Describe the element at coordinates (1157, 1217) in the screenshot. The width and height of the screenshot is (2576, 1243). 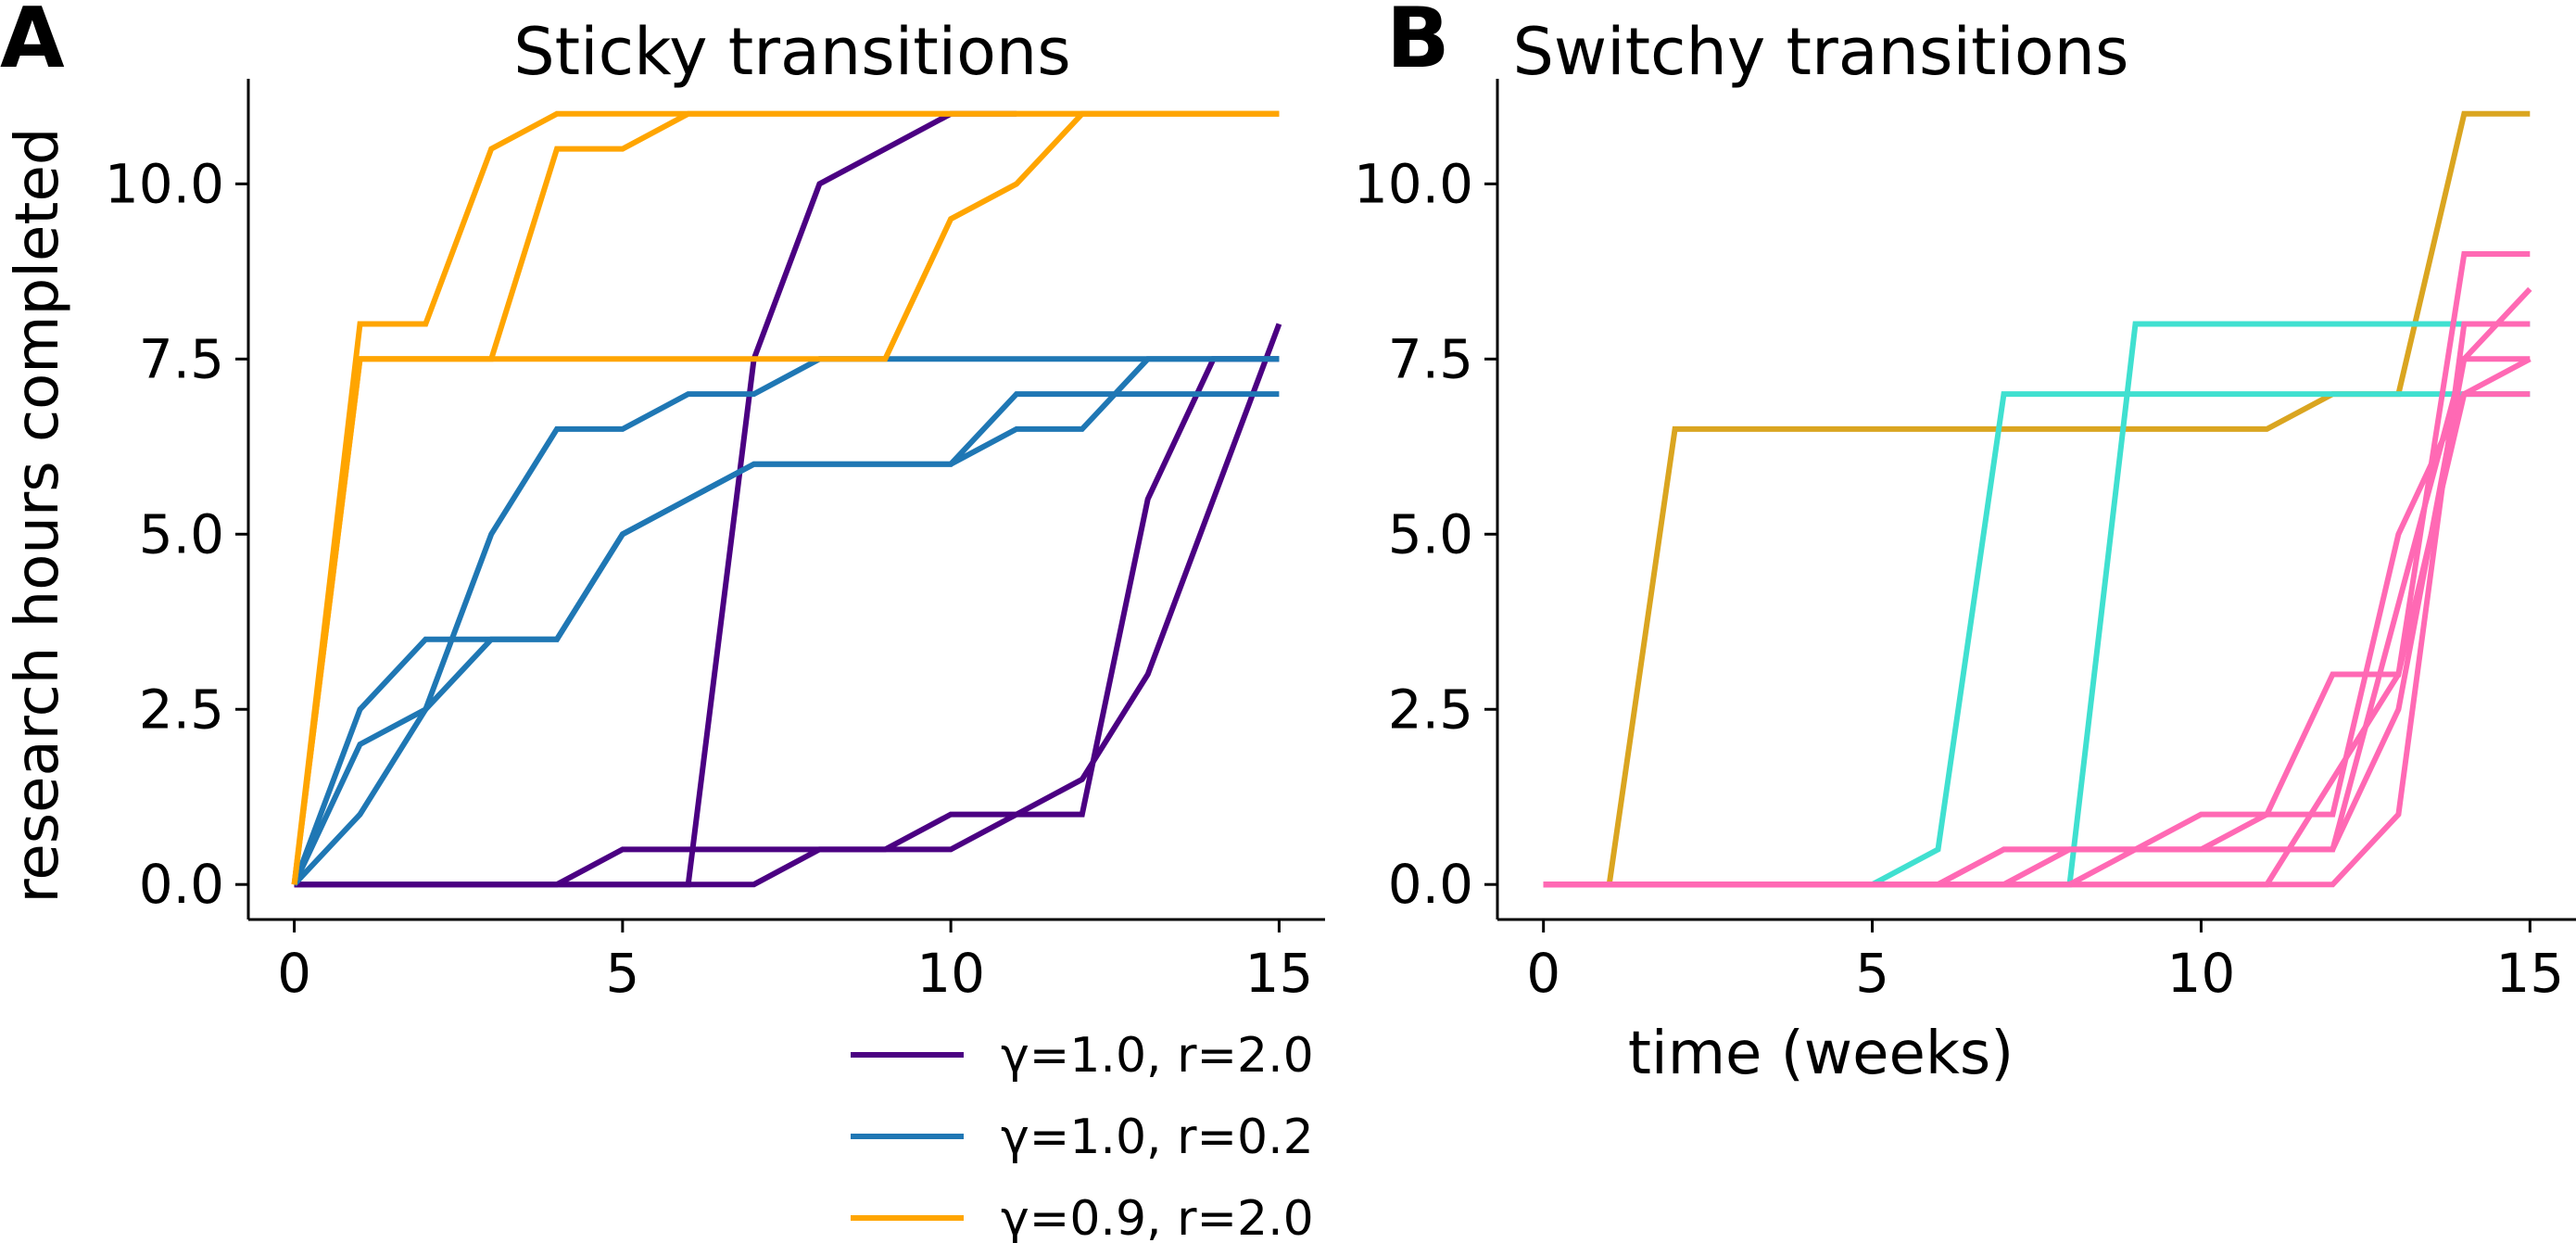
I see `legend-label: γ=0.9, r=2.0` at that location.